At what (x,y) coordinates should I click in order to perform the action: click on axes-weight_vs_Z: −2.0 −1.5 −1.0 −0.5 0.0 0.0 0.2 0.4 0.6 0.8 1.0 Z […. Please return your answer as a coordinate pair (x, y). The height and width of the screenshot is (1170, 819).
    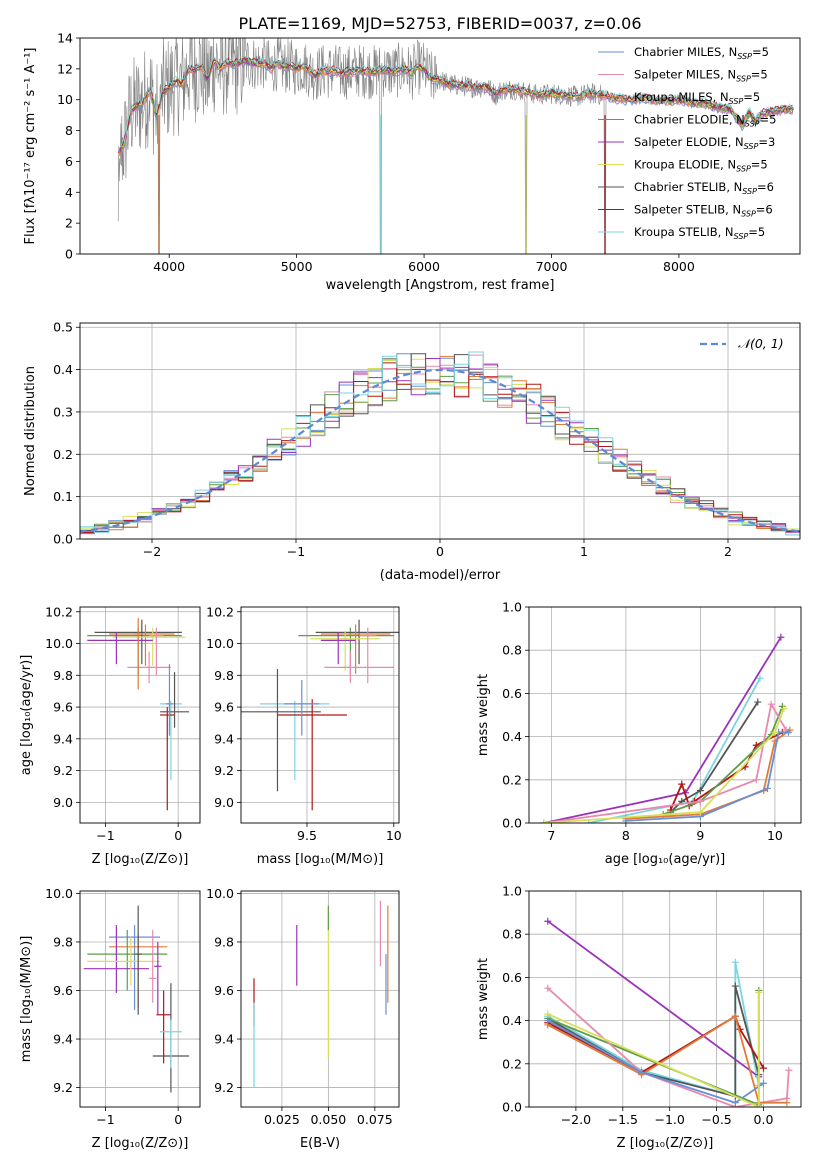
    Looking at the image, I should click on (639, 1017).